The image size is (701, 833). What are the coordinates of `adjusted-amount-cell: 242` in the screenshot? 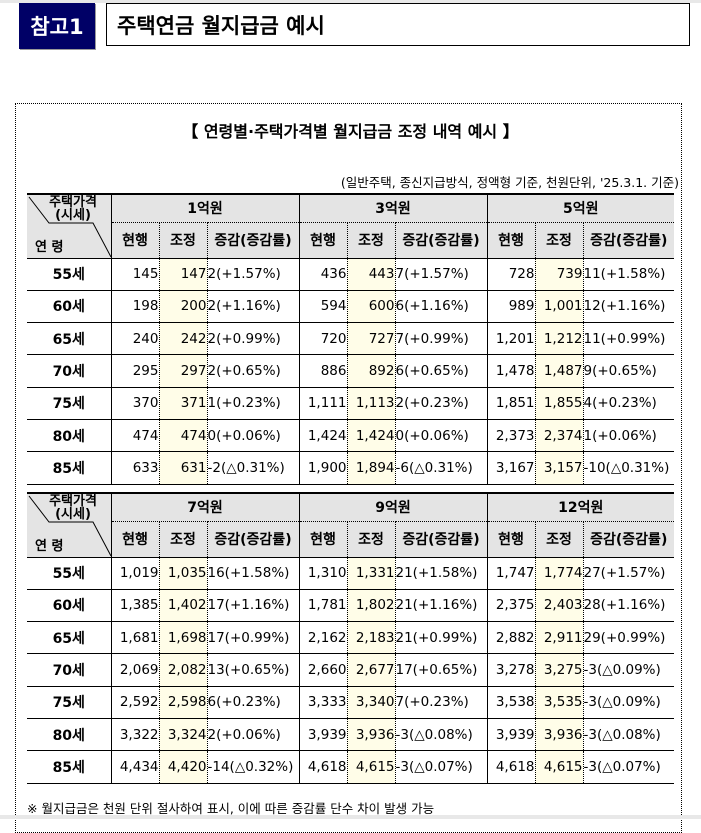 It's located at (182, 339).